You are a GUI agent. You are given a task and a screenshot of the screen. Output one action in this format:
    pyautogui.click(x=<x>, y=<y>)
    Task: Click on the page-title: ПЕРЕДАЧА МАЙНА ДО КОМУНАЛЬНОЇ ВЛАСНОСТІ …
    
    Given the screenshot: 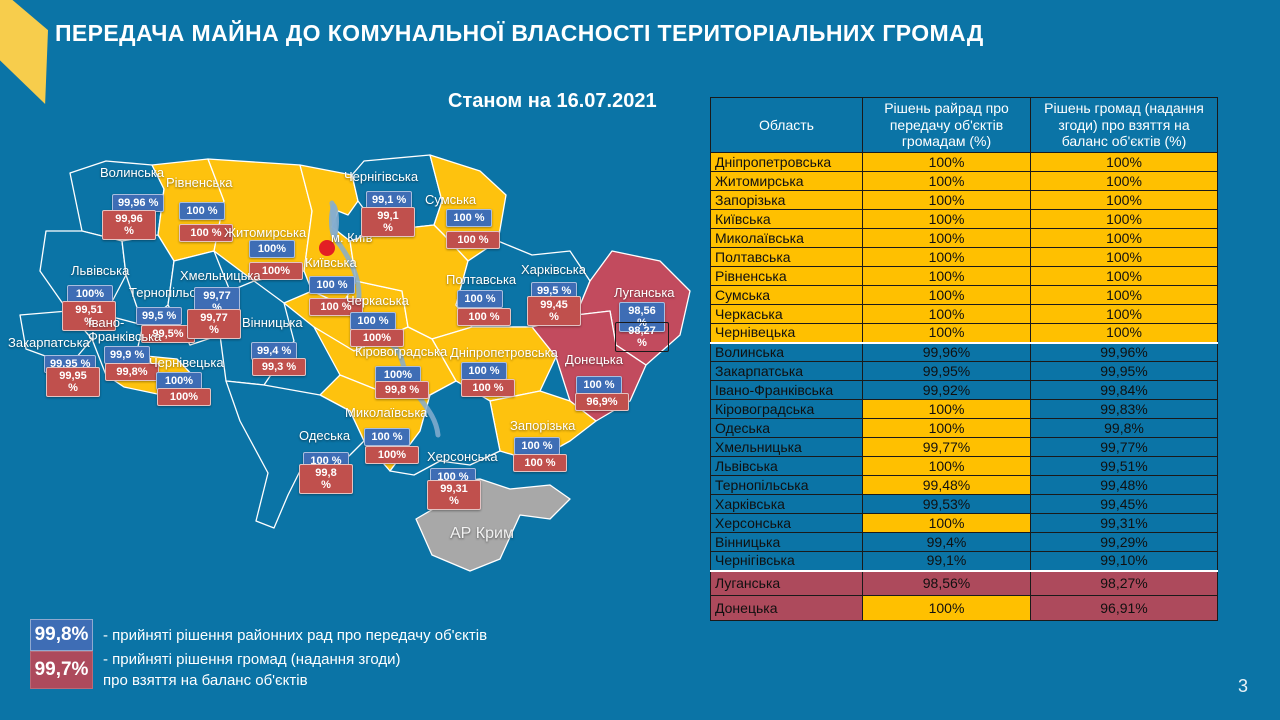 What is the action you would take?
    pyautogui.click(x=519, y=33)
    